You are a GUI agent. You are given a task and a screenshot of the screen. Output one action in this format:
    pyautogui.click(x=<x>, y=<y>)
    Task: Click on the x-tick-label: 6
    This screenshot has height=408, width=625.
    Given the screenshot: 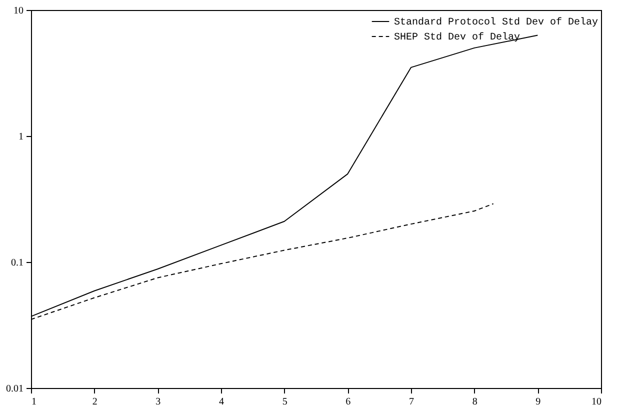 What is the action you would take?
    pyautogui.click(x=348, y=402)
    